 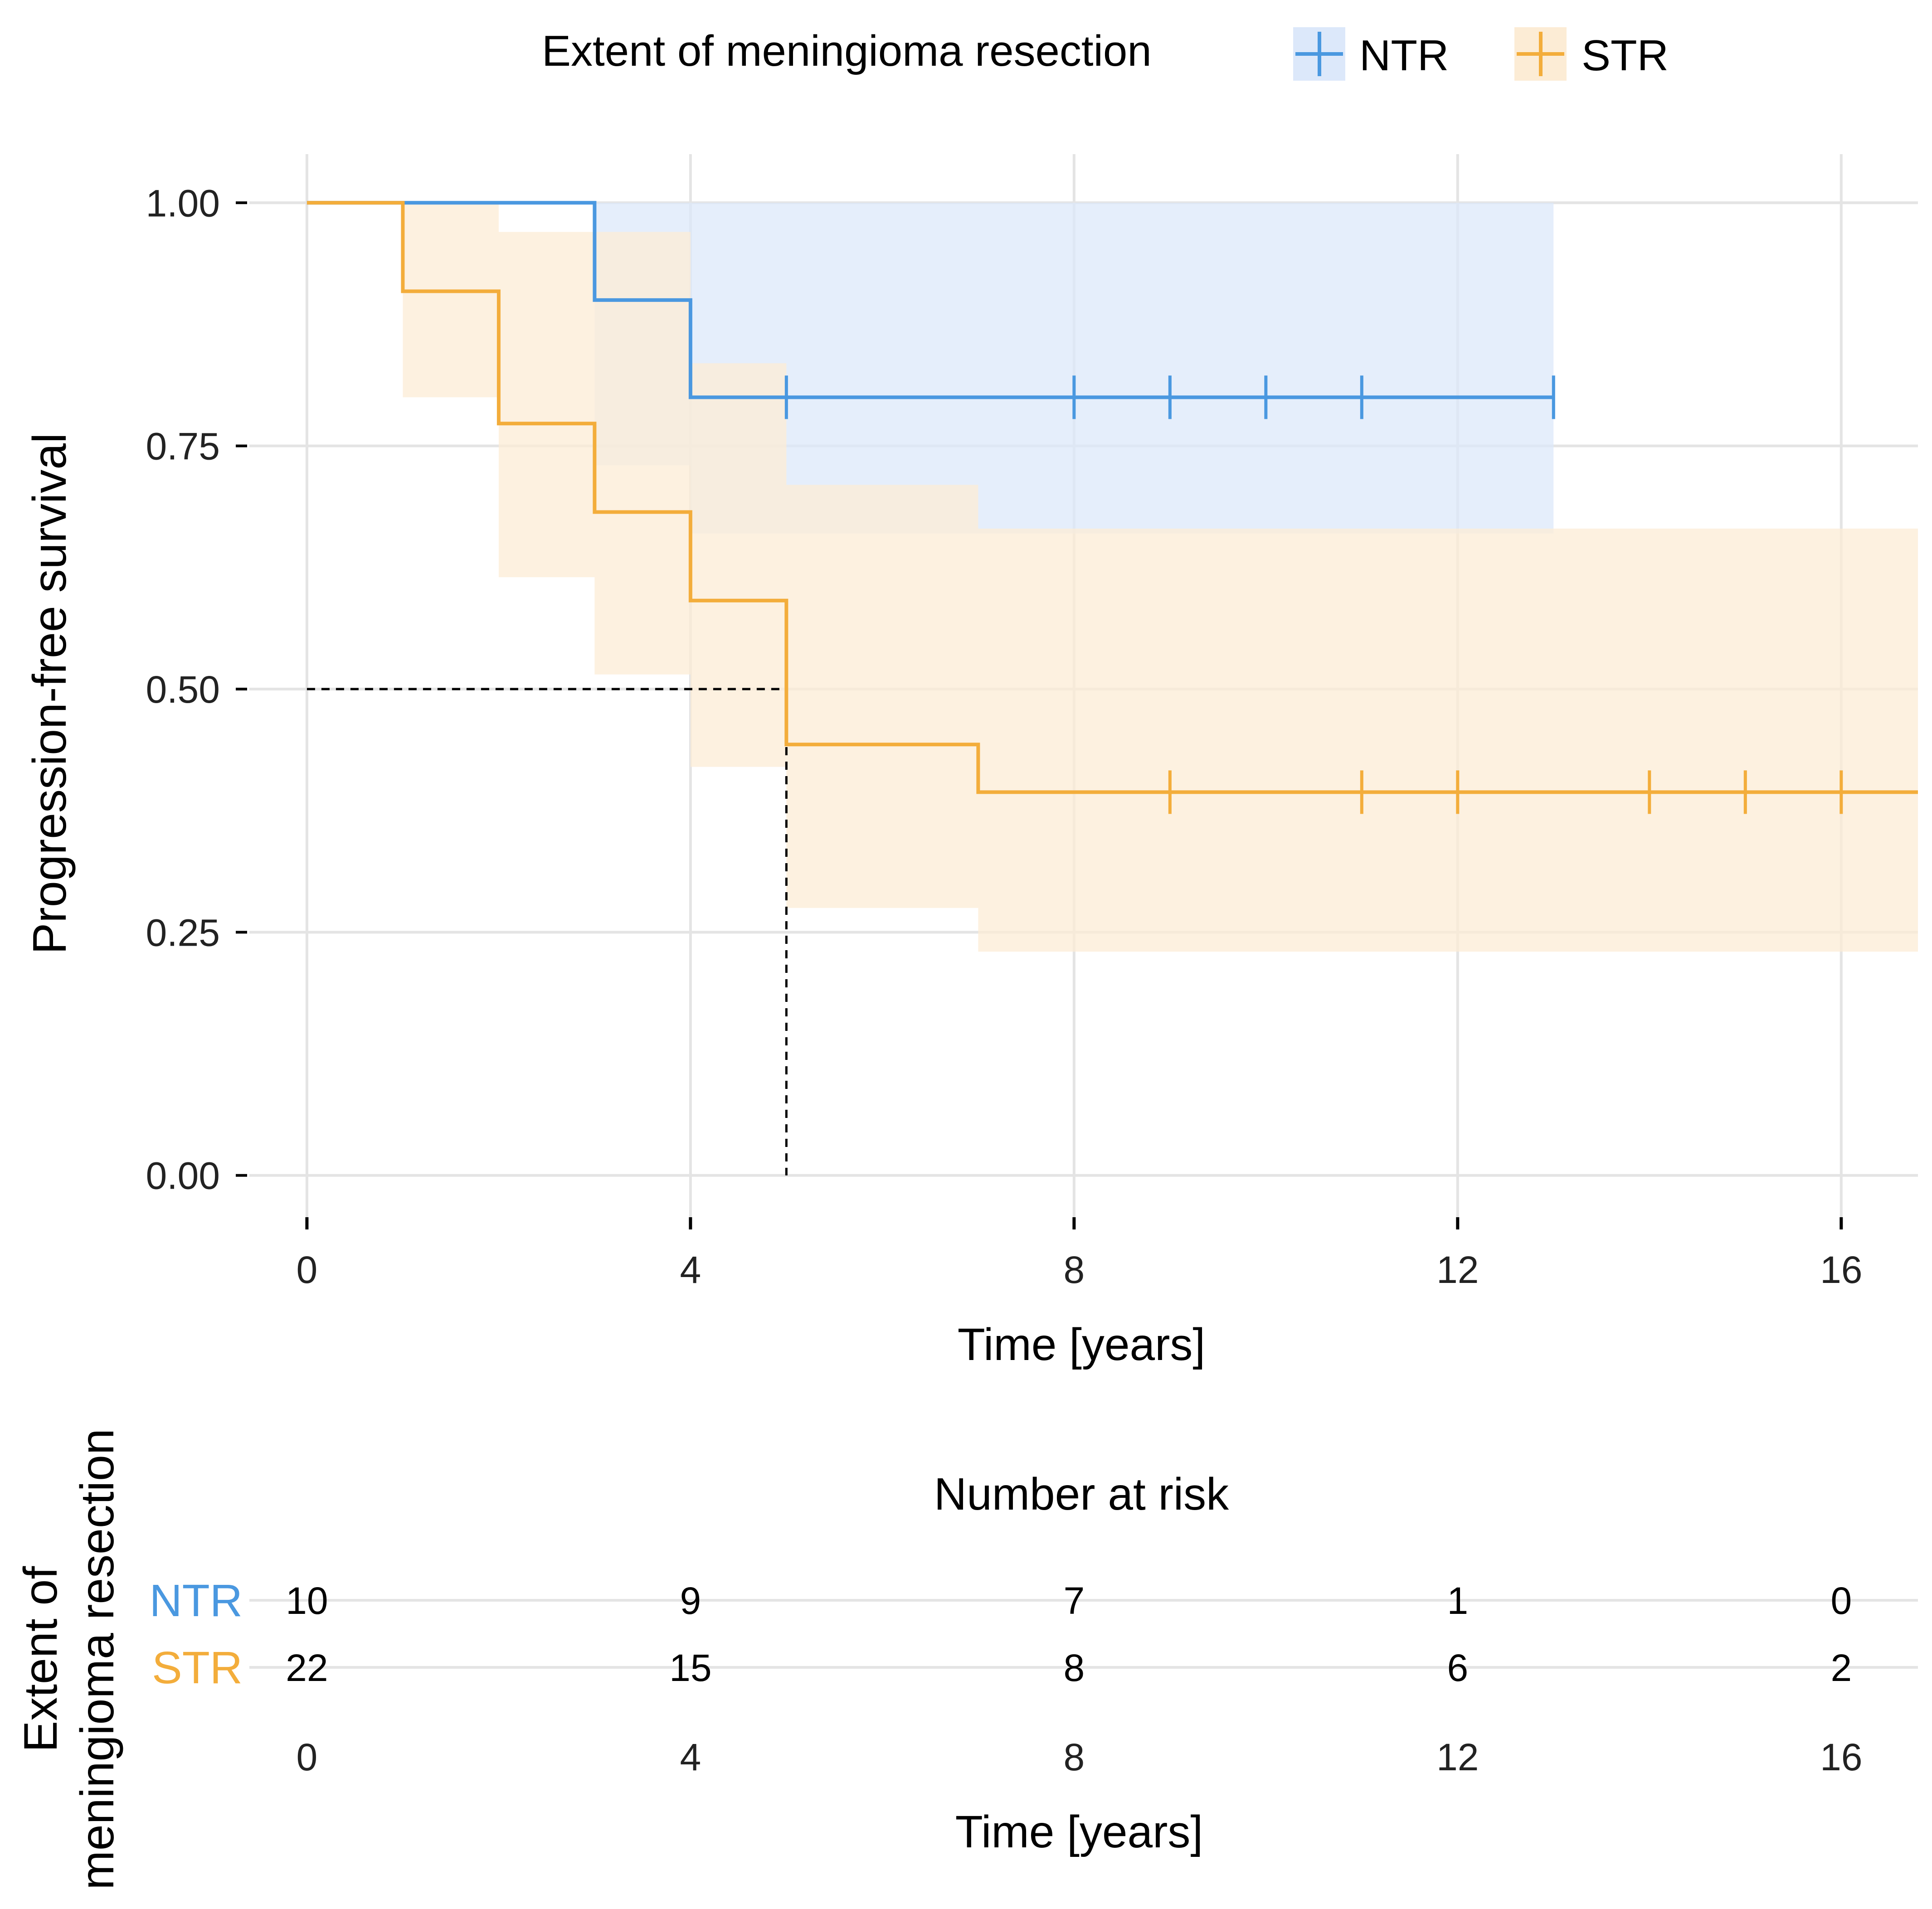 I want to click on legend-entry-ntr: NTR, so click(x=1371, y=54).